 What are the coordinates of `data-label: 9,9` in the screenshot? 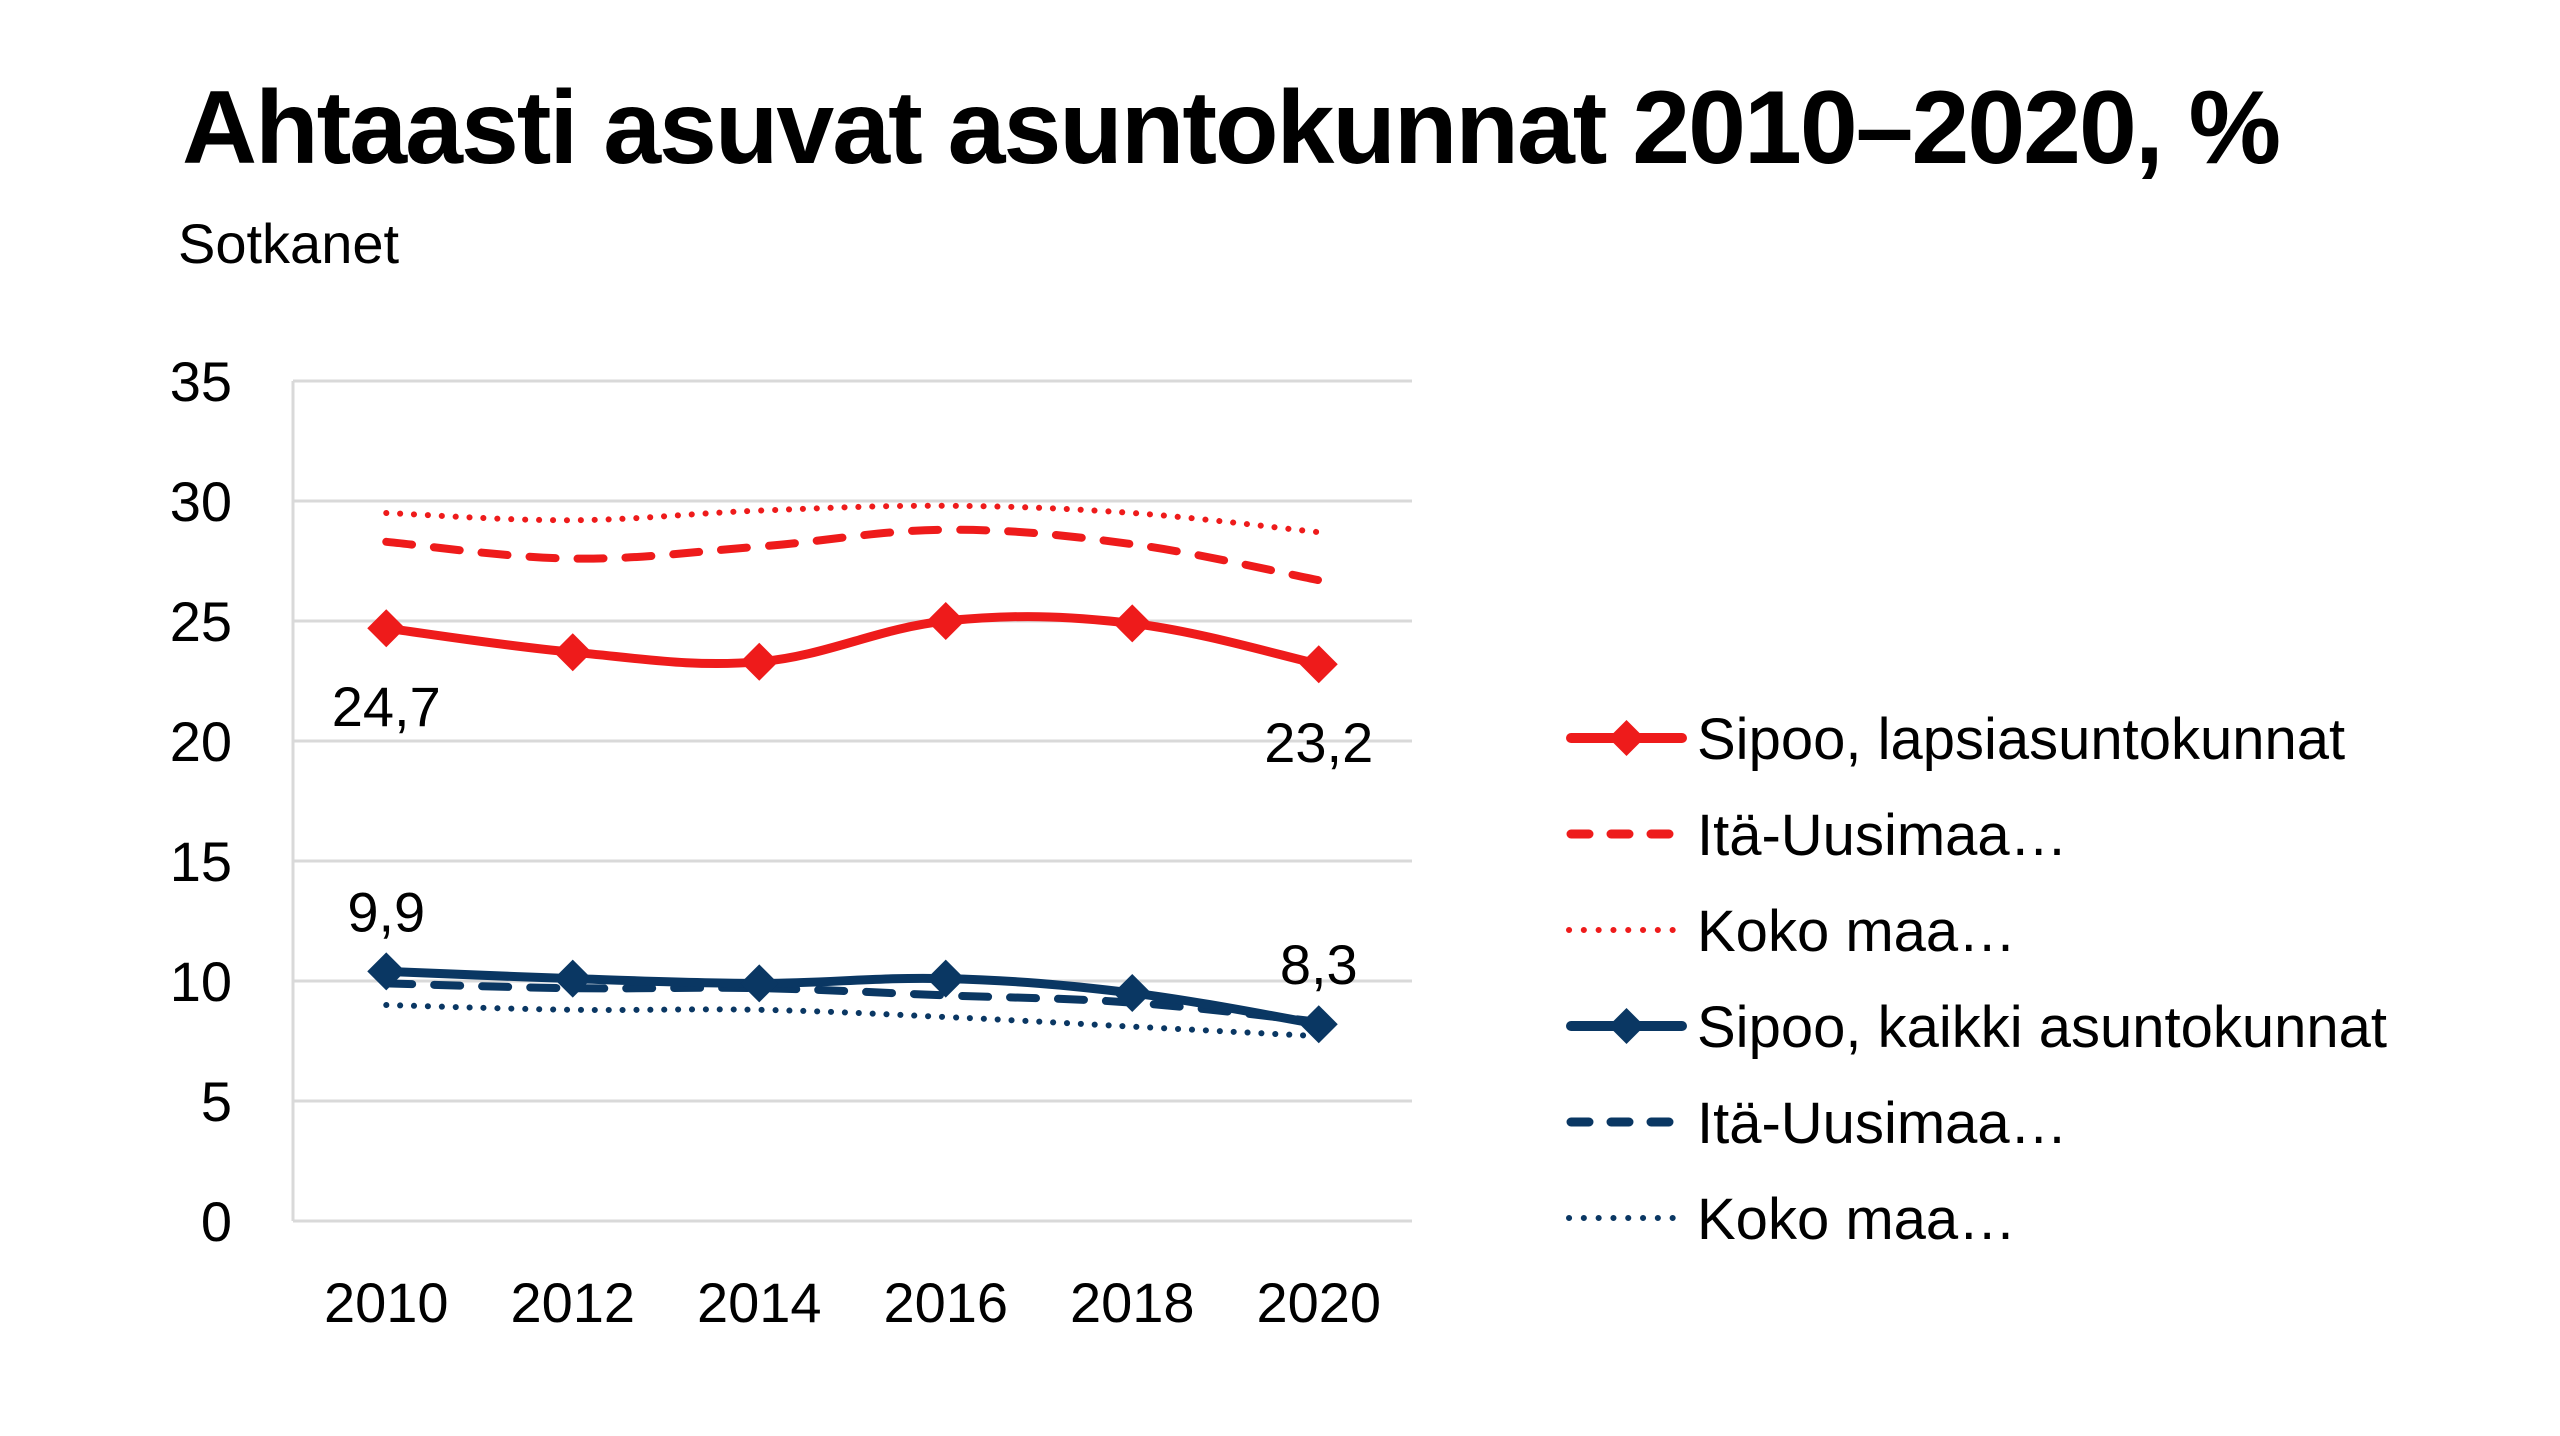 It's located at (386, 911).